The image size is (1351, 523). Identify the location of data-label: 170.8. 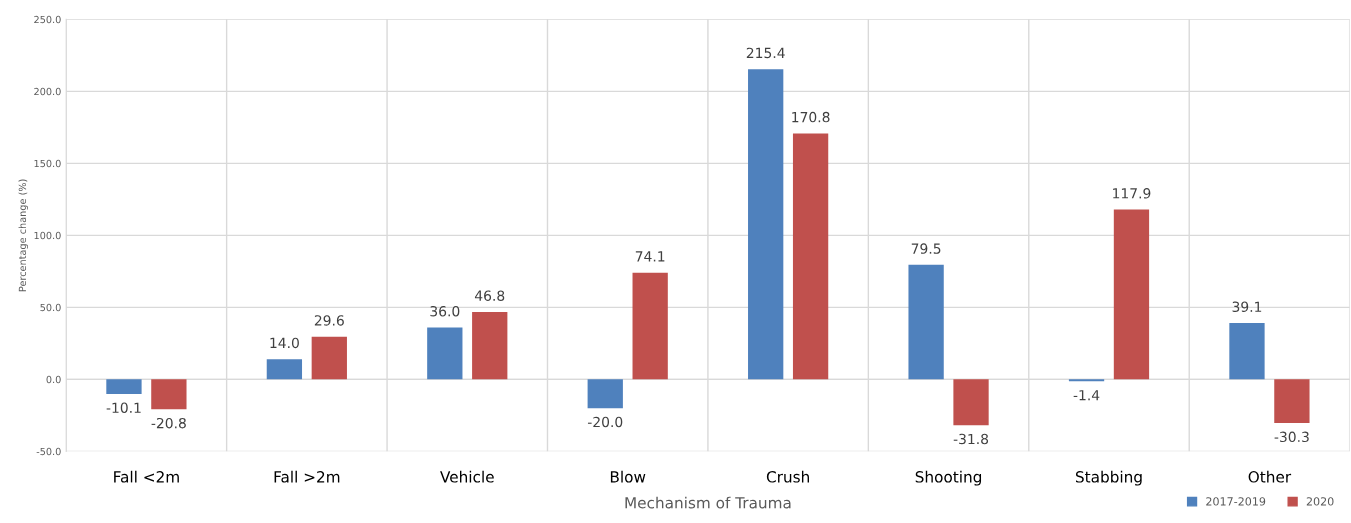
(811, 117).